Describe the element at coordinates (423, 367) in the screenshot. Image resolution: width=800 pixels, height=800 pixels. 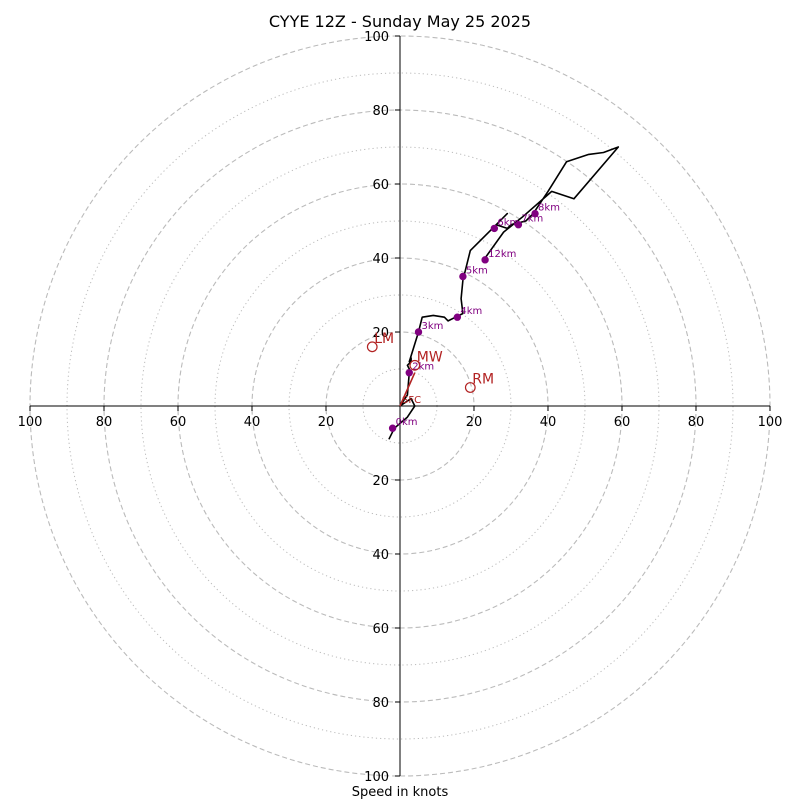
I see `height-point-label: 2km` at that location.